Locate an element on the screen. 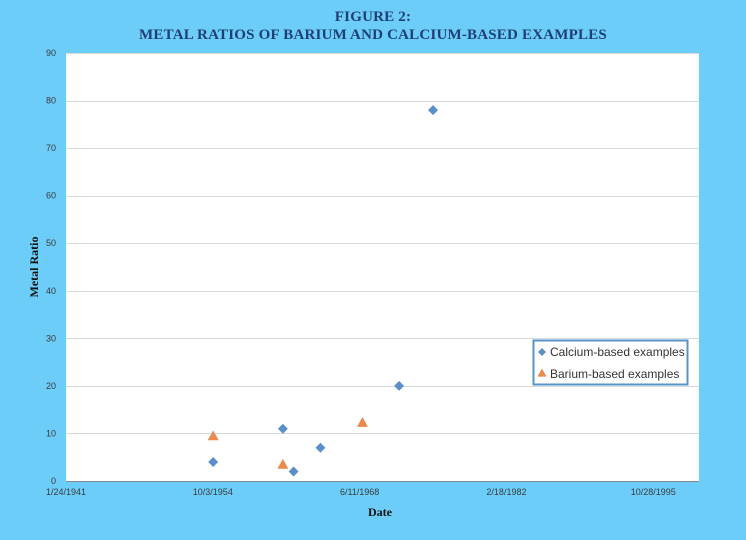 The image size is (746, 540). x-tick-label: 6/11/1968 is located at coordinates (359, 492).